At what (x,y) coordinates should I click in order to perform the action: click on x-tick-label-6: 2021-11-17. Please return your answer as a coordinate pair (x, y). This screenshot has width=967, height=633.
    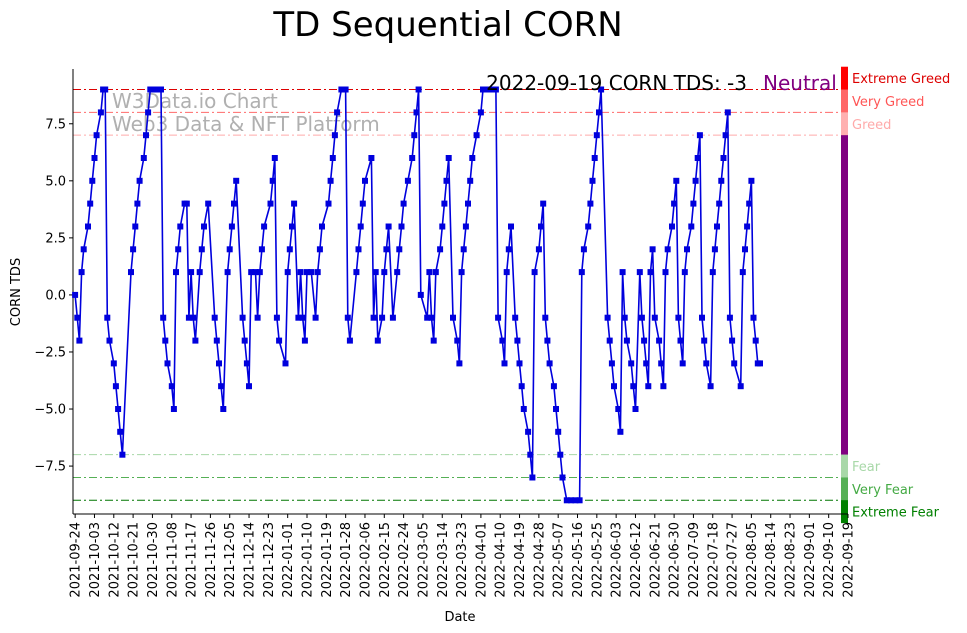
    Looking at the image, I should click on (192, 560).